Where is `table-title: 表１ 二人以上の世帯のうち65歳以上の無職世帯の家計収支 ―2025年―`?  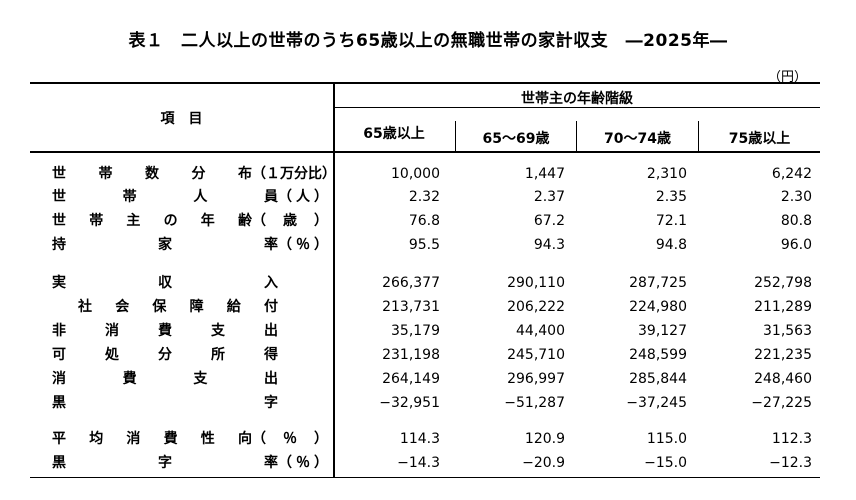
table-title: 表１ 二人以上の世帯のうち65歳以上の無職世帯の家計収支 ―2025年― is located at coordinates (428, 41).